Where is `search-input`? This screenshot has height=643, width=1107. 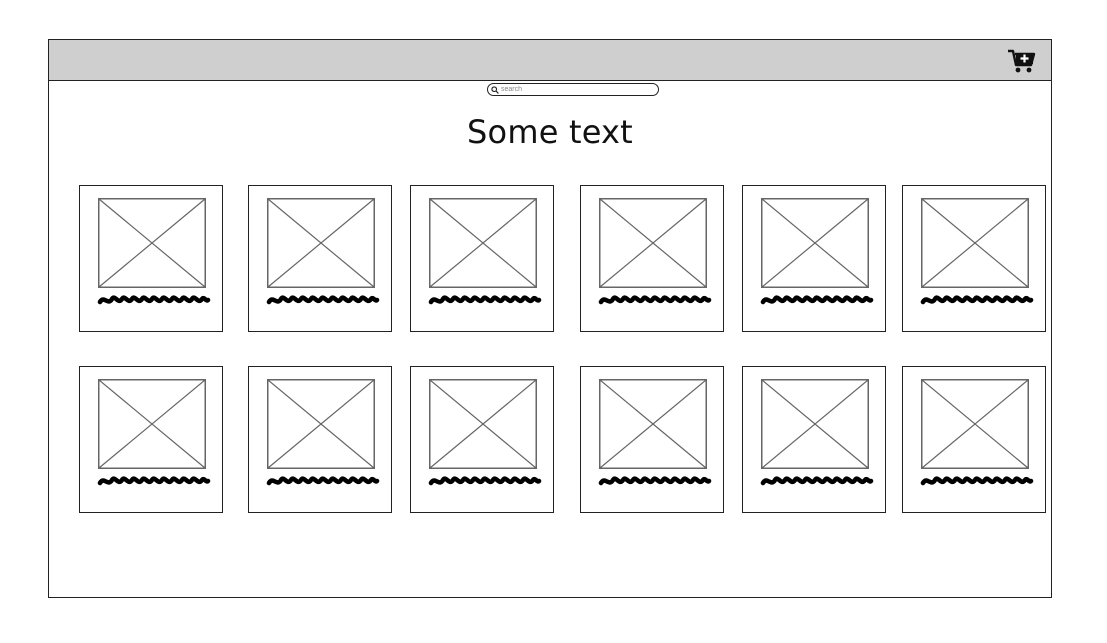
search-input is located at coordinates (575, 89).